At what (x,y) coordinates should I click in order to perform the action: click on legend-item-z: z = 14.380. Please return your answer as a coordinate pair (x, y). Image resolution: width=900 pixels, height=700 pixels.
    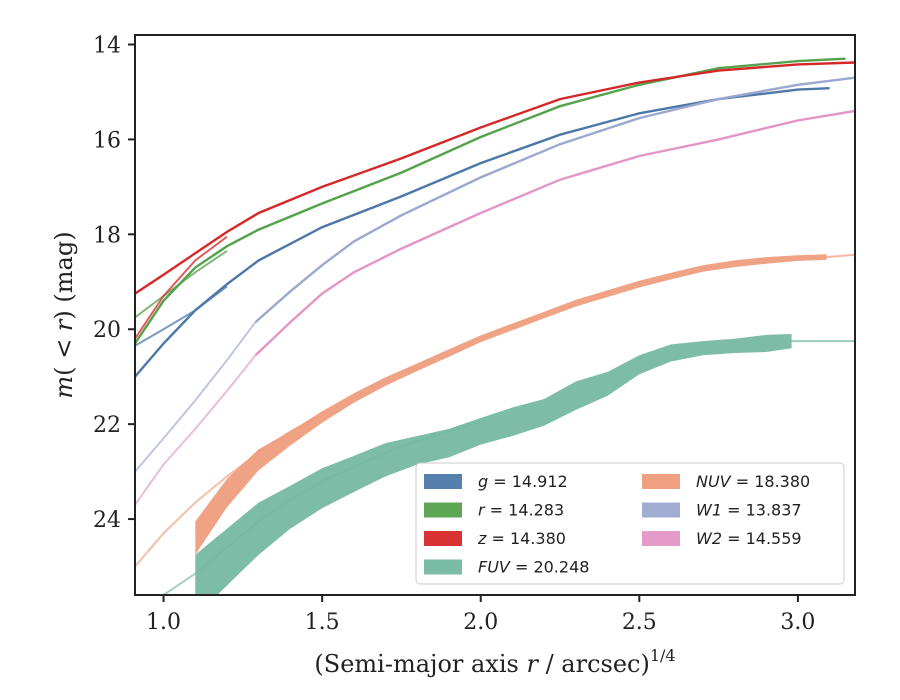
    Looking at the image, I should click on (495, 538).